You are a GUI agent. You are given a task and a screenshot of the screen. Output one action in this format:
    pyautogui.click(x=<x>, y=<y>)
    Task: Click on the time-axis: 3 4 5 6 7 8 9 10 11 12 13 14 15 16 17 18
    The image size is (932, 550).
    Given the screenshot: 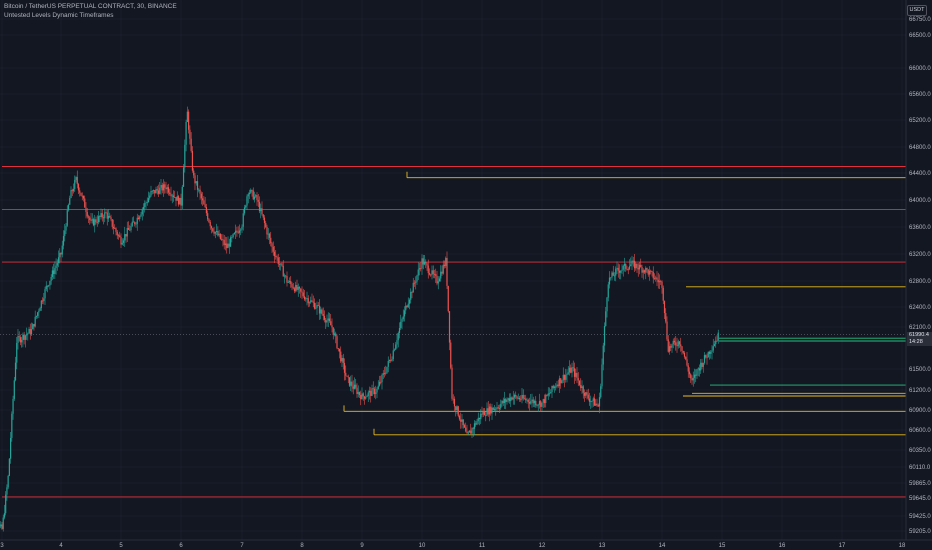 What is the action you would take?
    pyautogui.click(x=453, y=546)
    